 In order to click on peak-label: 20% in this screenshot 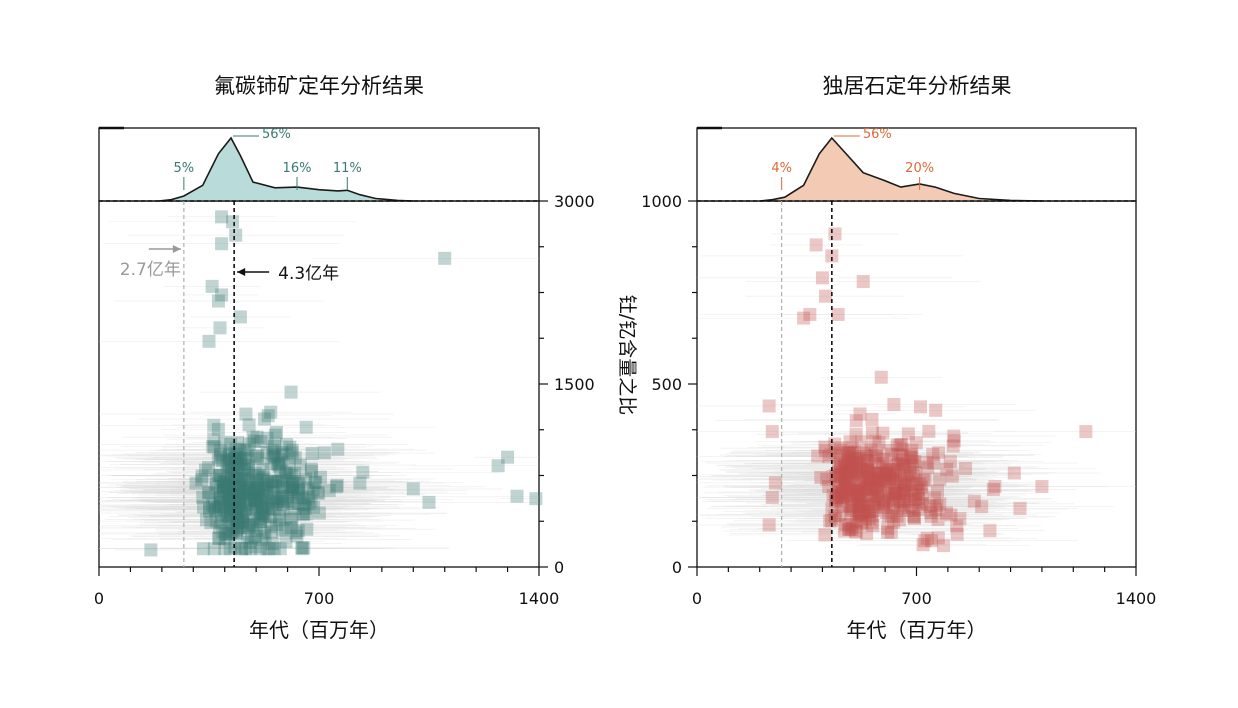, I will do `click(919, 168)`.